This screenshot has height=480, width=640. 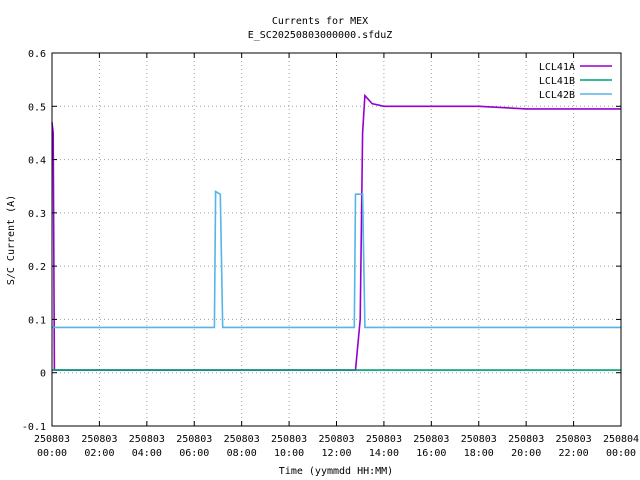 What do you see at coordinates (557, 67) in the screenshot?
I see `legend-label: LCL41A` at bounding box center [557, 67].